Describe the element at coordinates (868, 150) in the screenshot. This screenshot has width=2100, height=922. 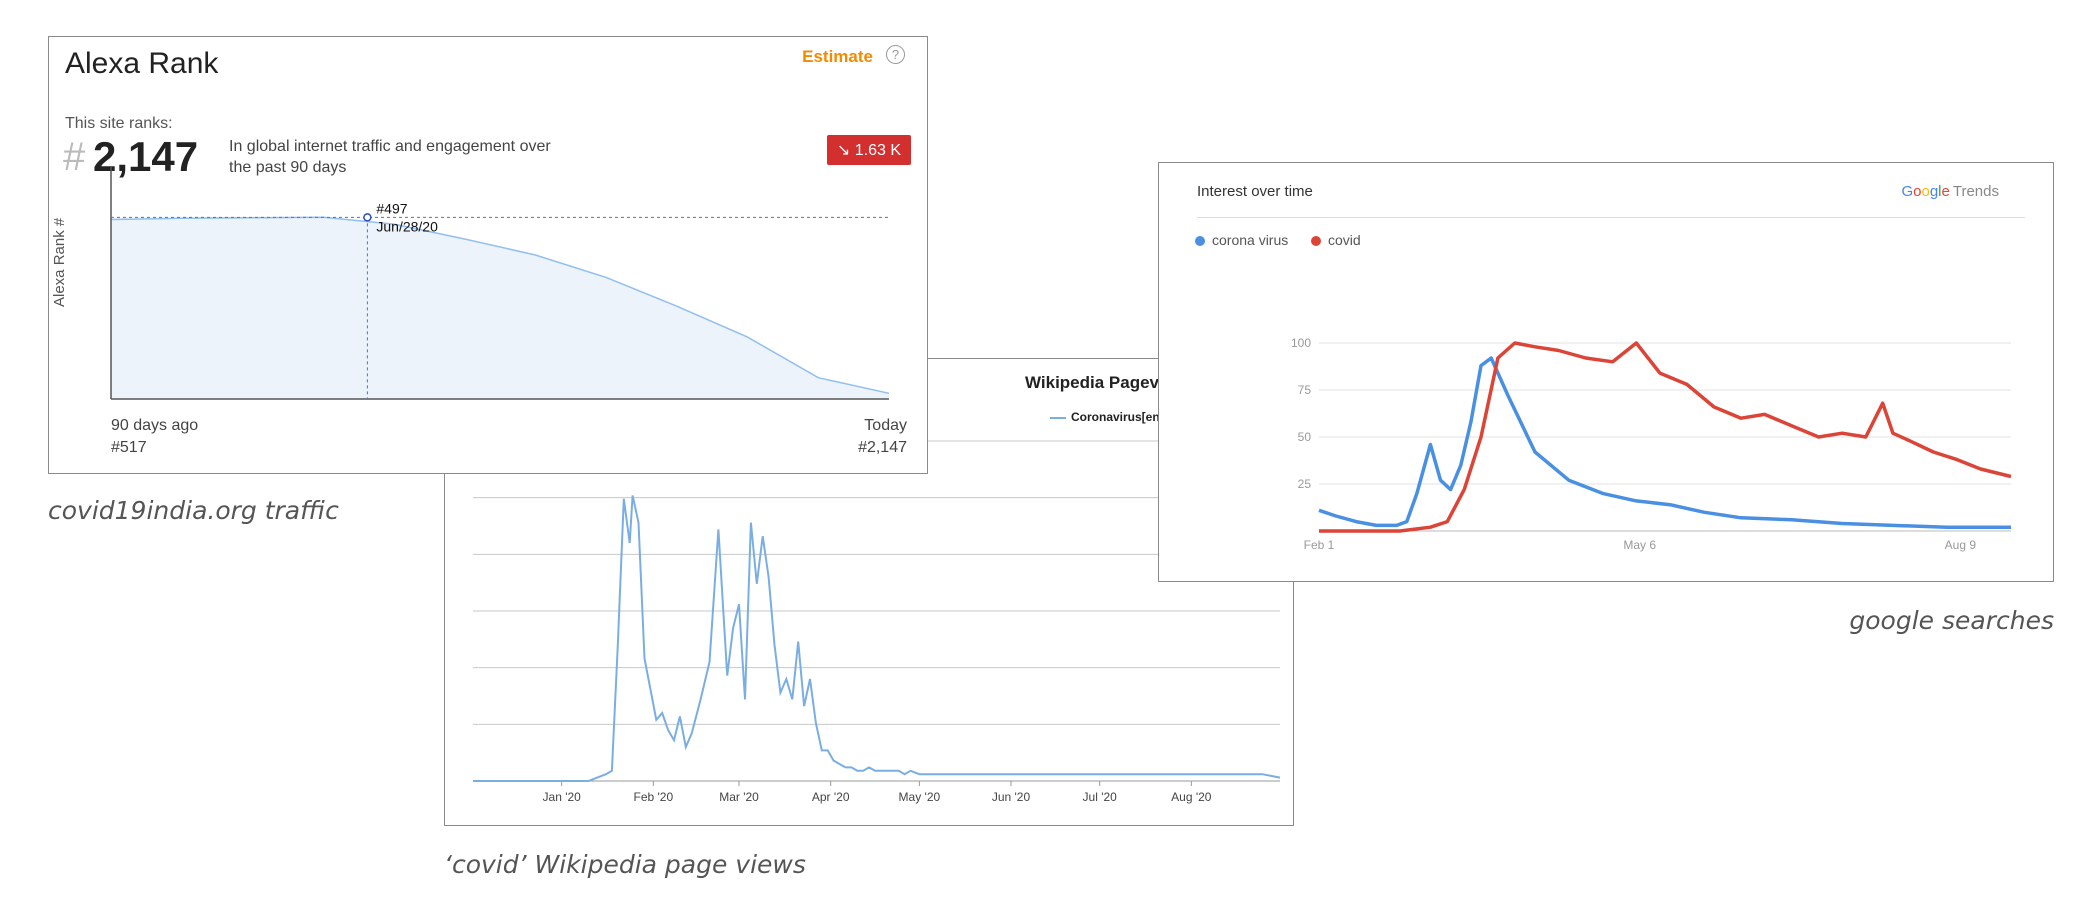
I see `rank-change-badge: ↘ 1.63 K` at that location.